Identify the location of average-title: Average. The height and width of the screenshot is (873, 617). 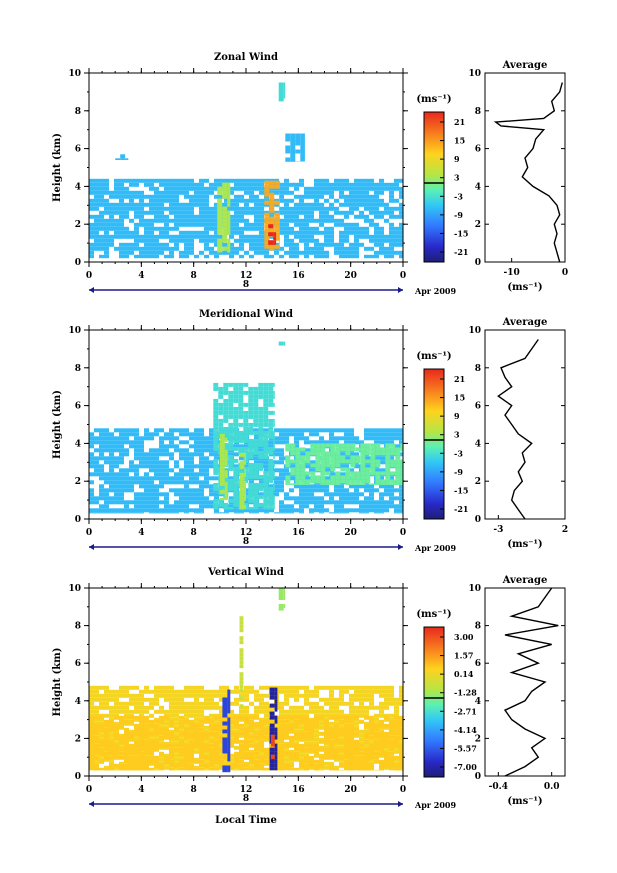
(525, 322).